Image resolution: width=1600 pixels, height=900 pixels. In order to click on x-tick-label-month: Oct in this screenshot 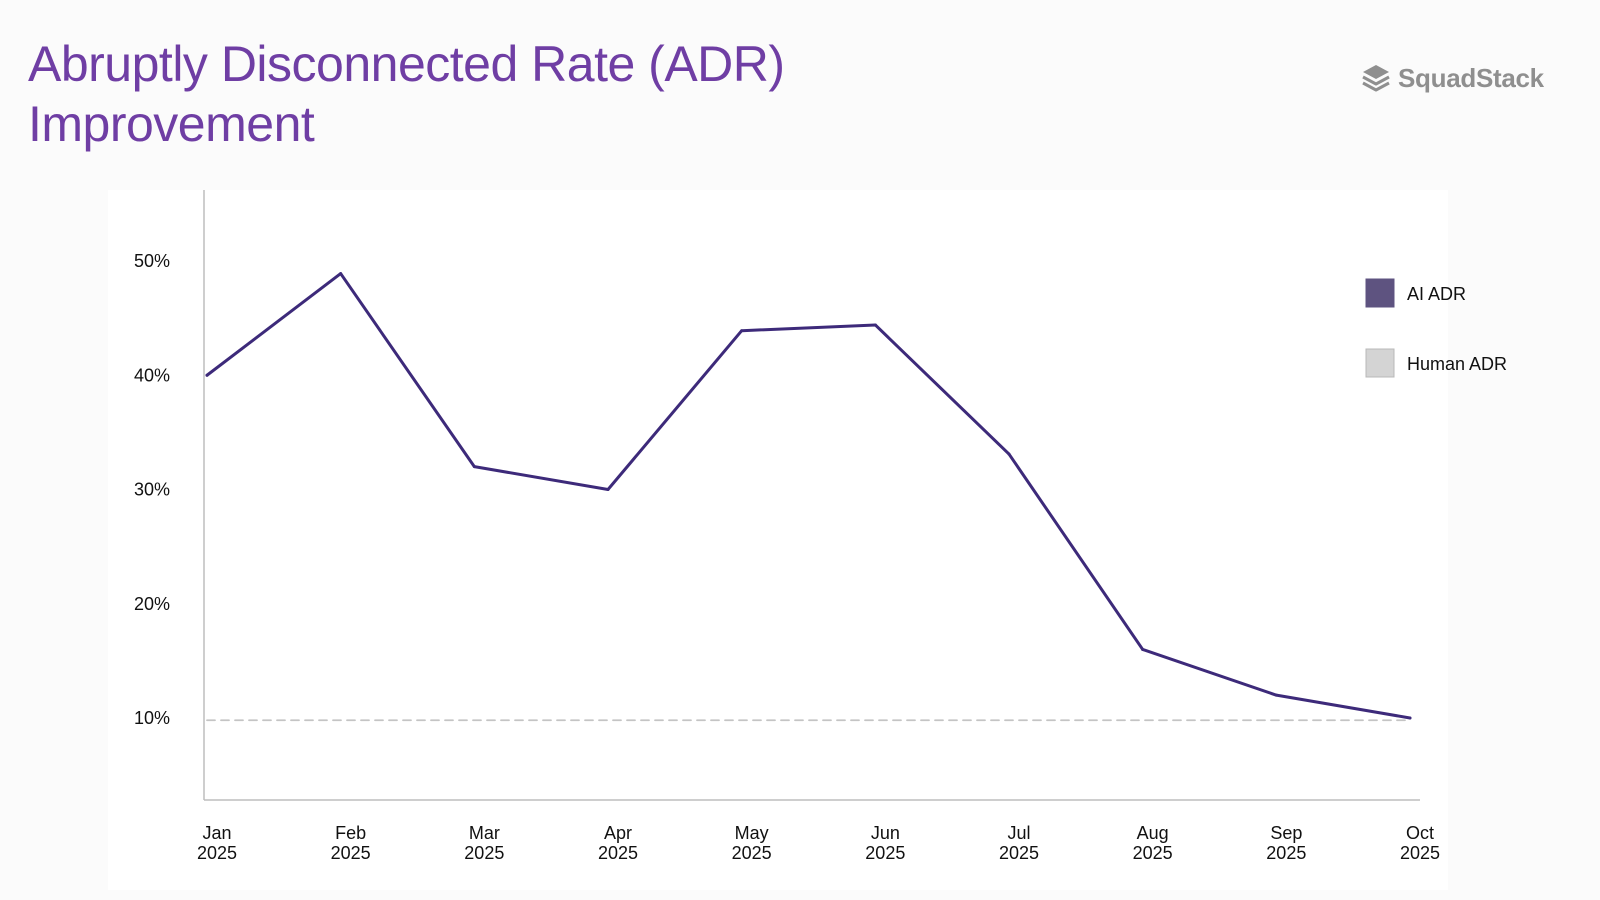, I will do `click(1420, 833)`.